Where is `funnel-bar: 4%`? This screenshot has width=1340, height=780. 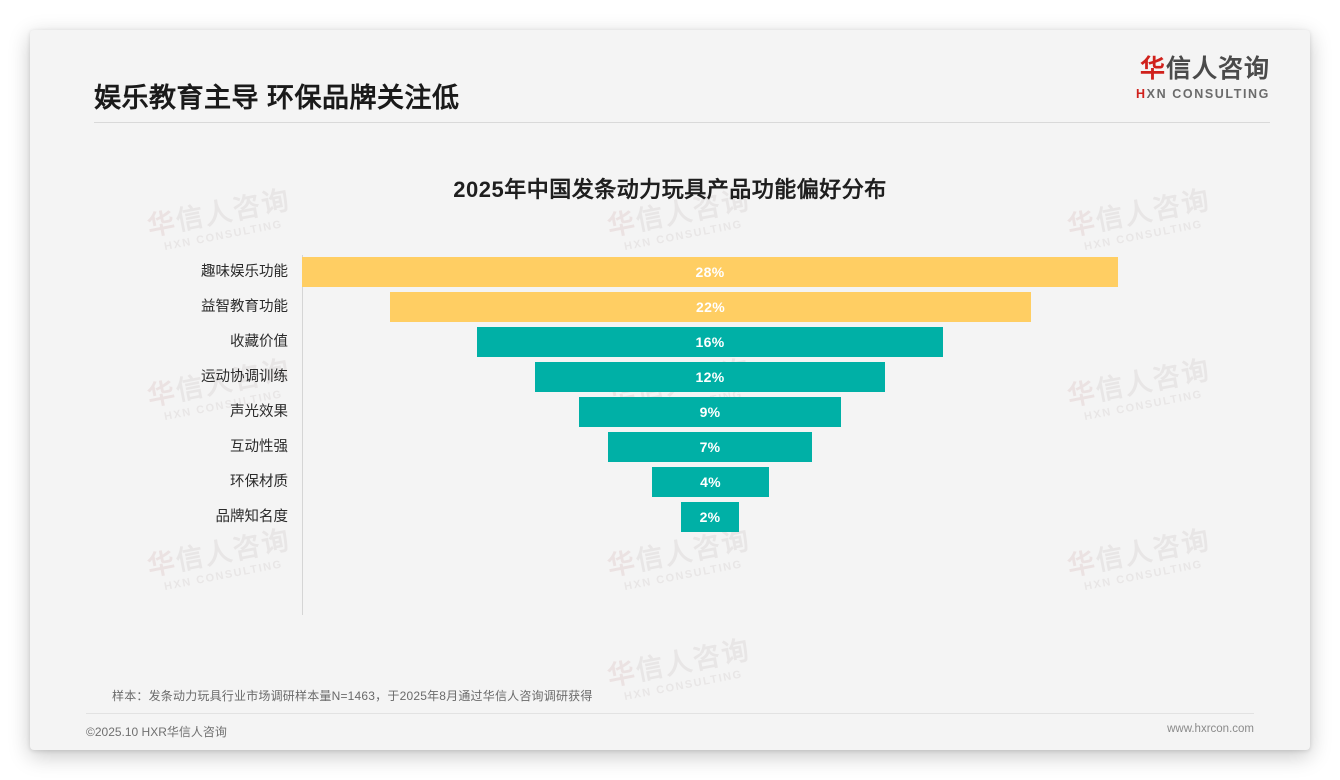 funnel-bar: 4% is located at coordinates (710, 482).